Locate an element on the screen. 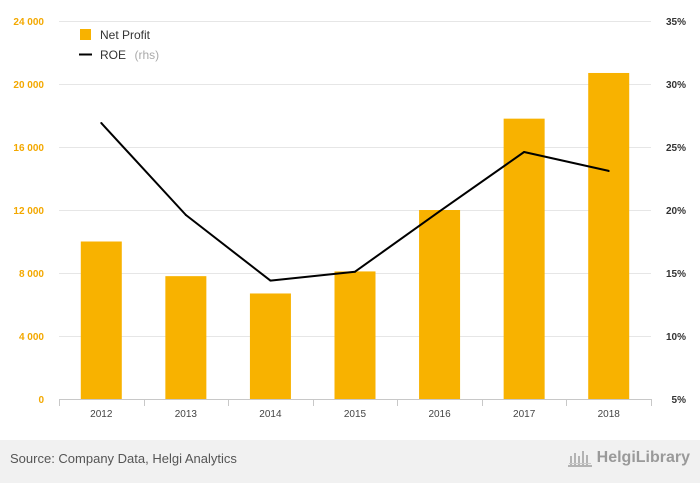  right-tick-label: 35% is located at coordinates (676, 22).